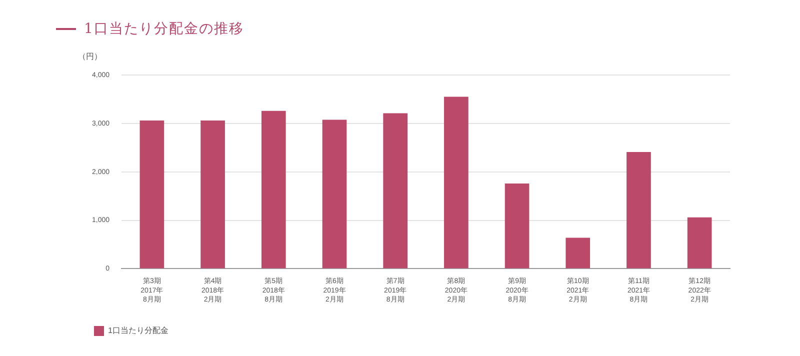 This screenshot has width=800, height=356. I want to click on legend-label: 1口当たり分配金, so click(138, 331).